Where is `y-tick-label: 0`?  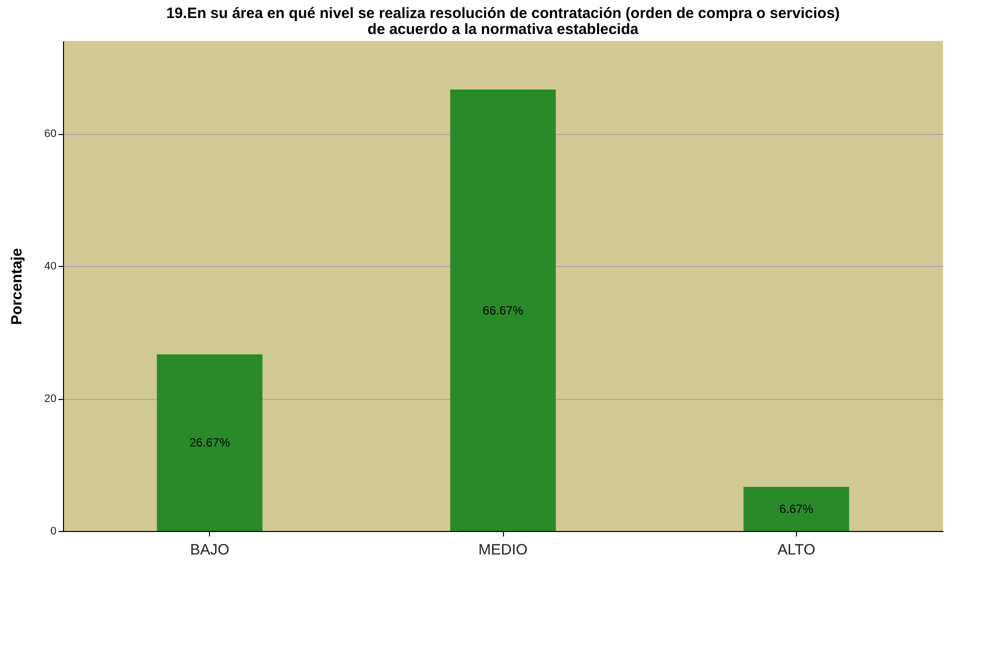
y-tick-label: 0 is located at coordinates (53, 532).